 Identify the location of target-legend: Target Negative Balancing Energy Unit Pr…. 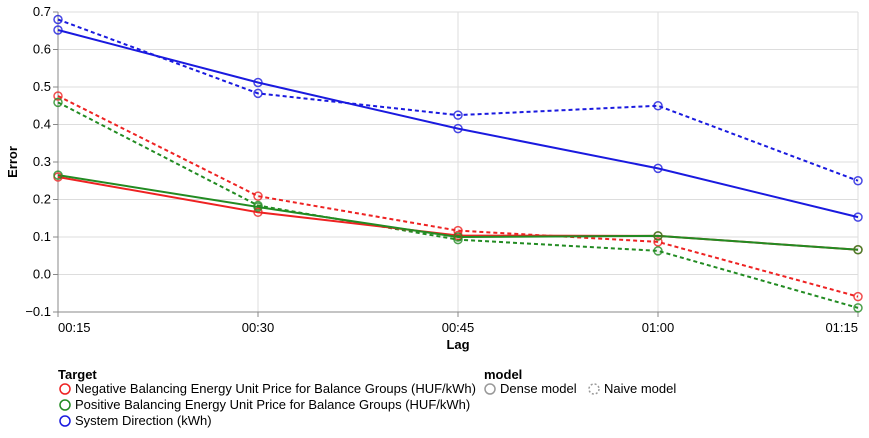
(267, 397).